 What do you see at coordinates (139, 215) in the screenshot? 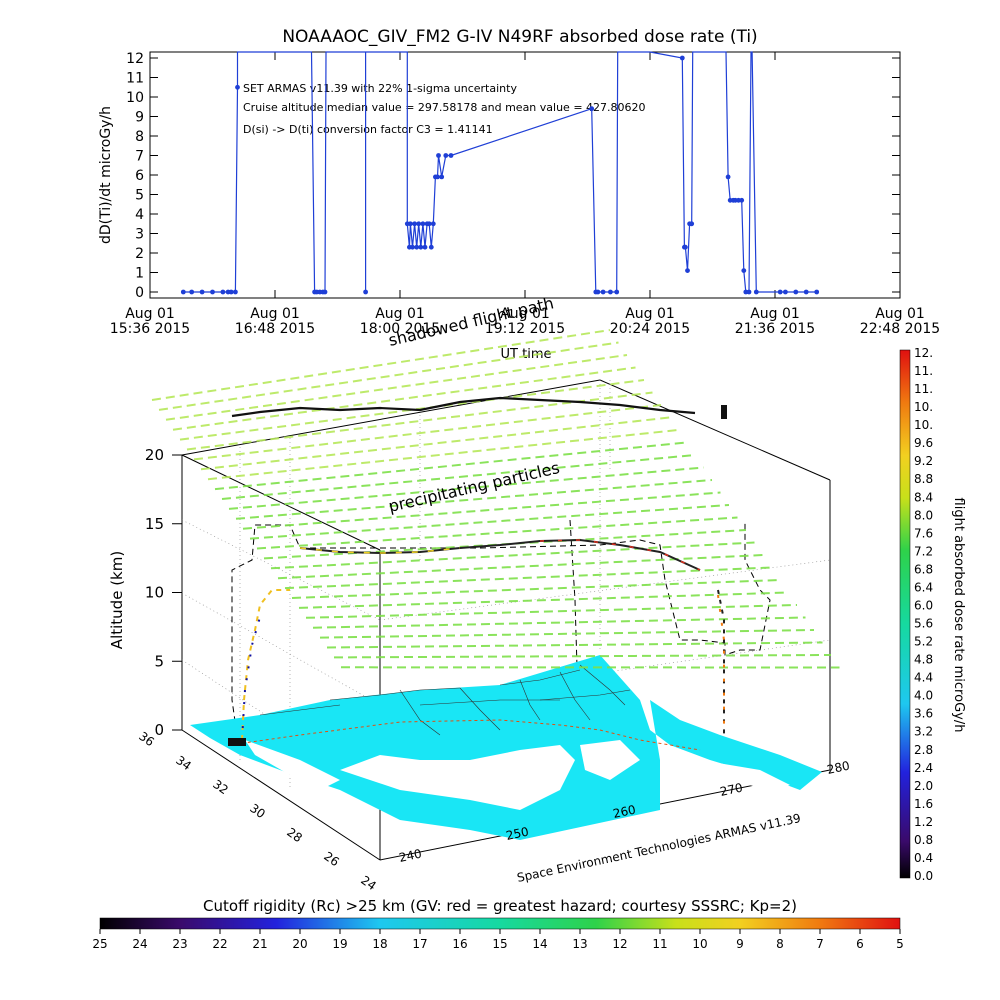
I see `y-tick-label: 4` at bounding box center [139, 215].